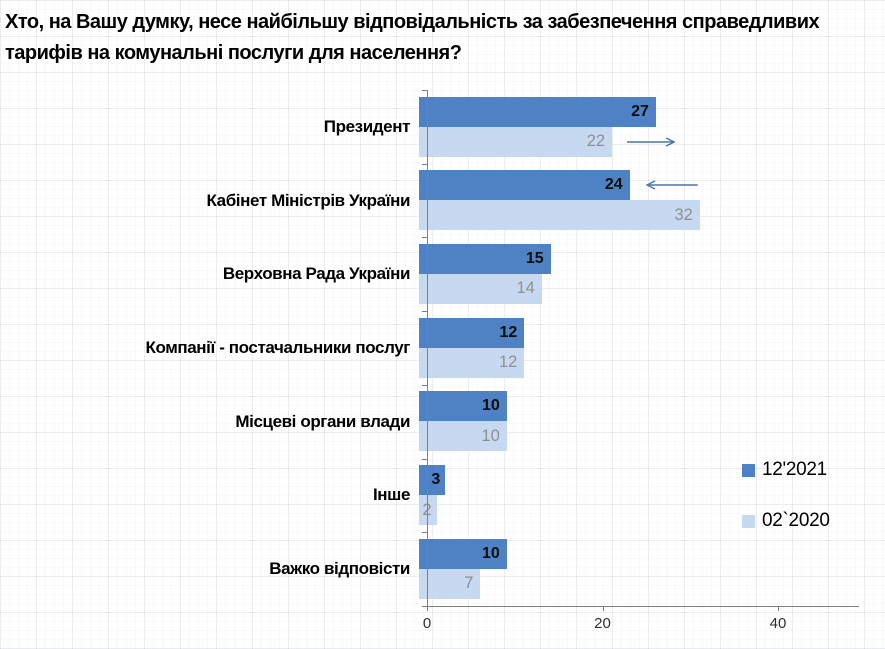 The width and height of the screenshot is (885, 649). I want to click on category-label: Інше, so click(391, 495).